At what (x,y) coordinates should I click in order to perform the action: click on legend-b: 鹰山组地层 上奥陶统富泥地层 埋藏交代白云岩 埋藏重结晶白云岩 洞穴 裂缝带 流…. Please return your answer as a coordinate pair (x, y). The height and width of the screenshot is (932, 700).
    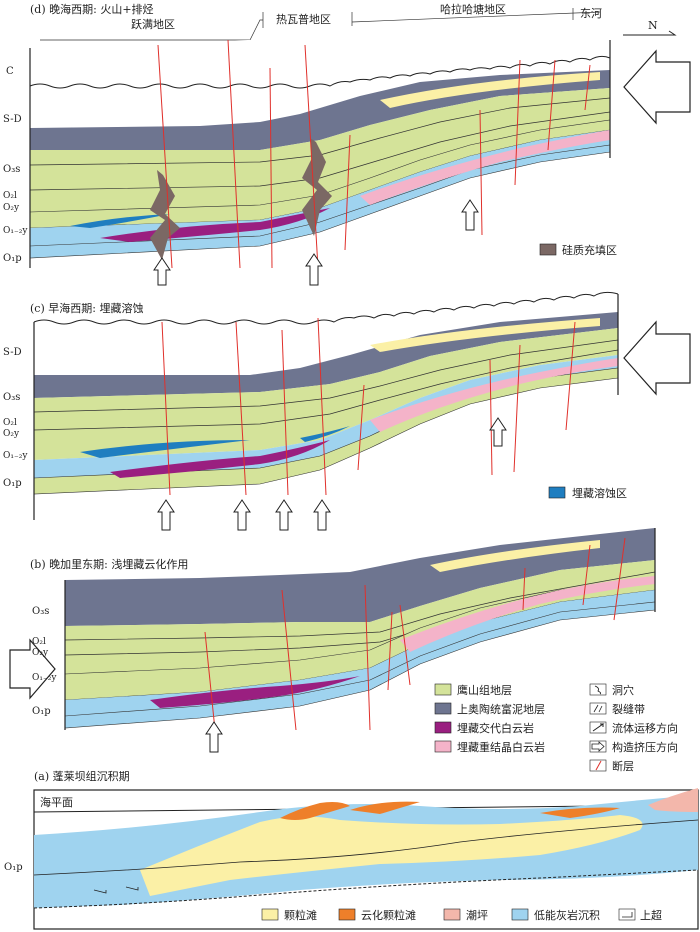
    Looking at the image, I should click on (556, 728).